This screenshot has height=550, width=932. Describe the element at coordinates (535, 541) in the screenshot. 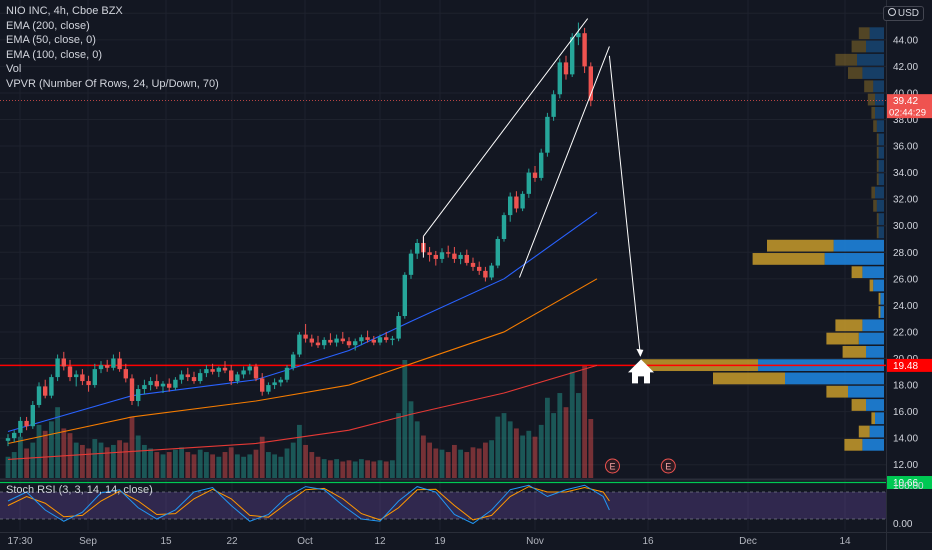

I see `x-tick-label: Nov` at that location.